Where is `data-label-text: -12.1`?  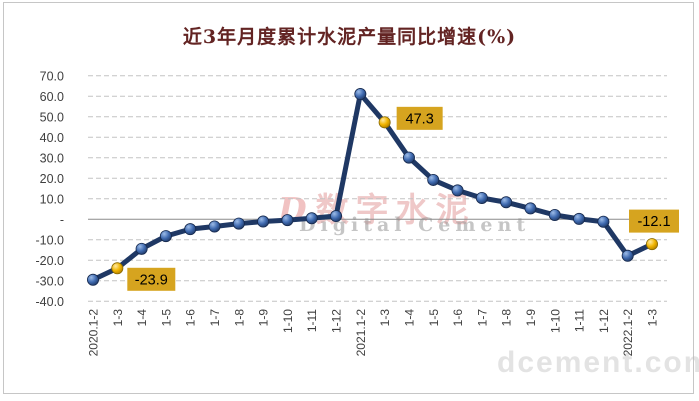 data-label-text: -12.1 is located at coordinates (653, 222).